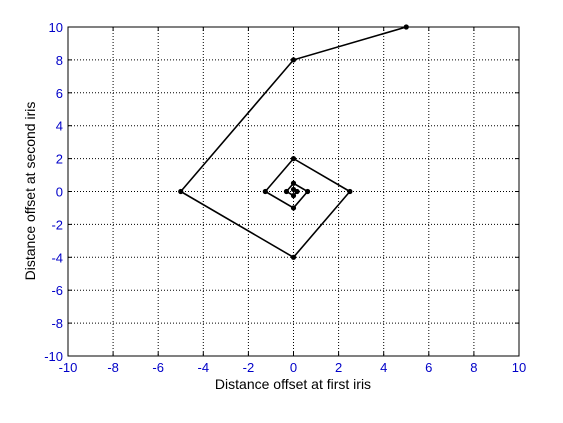 The height and width of the screenshot is (423, 563). Describe the element at coordinates (57, 257) in the screenshot. I see `y-tick-label: -4` at that location.